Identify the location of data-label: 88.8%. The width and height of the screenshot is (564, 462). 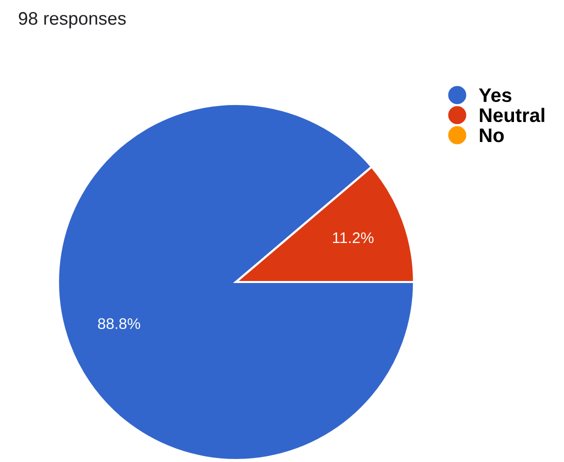
(119, 324).